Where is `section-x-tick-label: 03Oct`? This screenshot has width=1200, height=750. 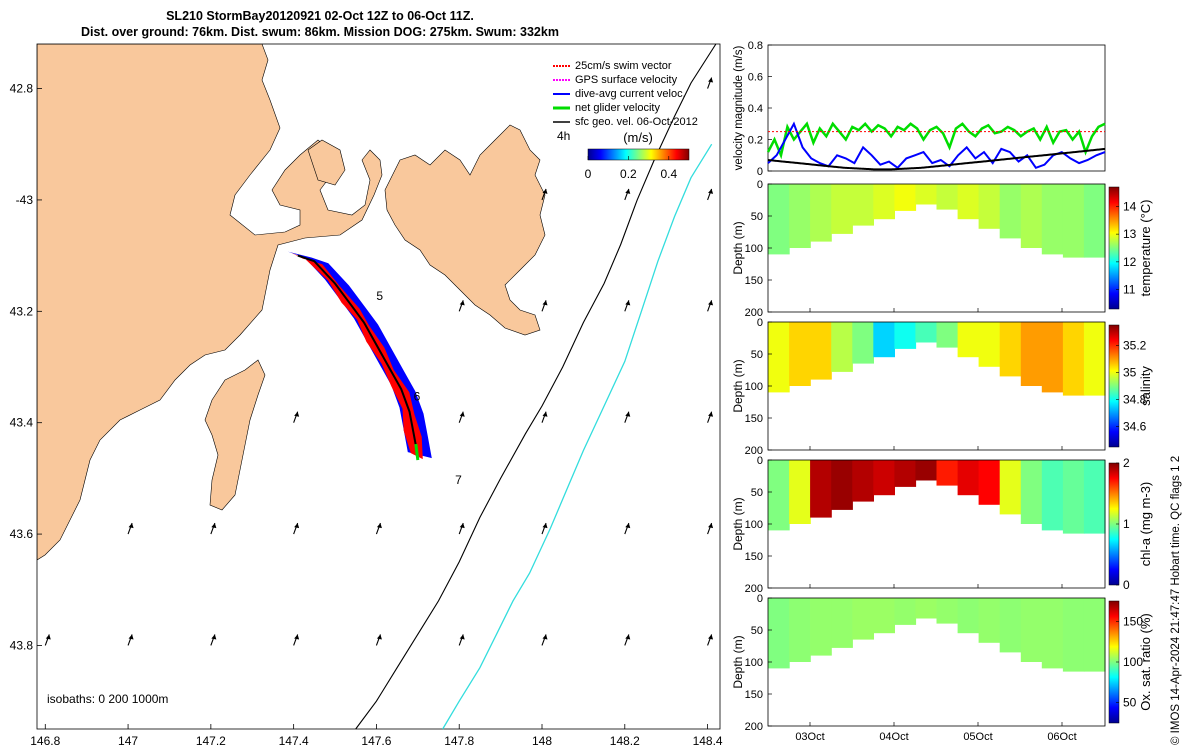 section-x-tick-label: 03Oct is located at coordinates (809, 737).